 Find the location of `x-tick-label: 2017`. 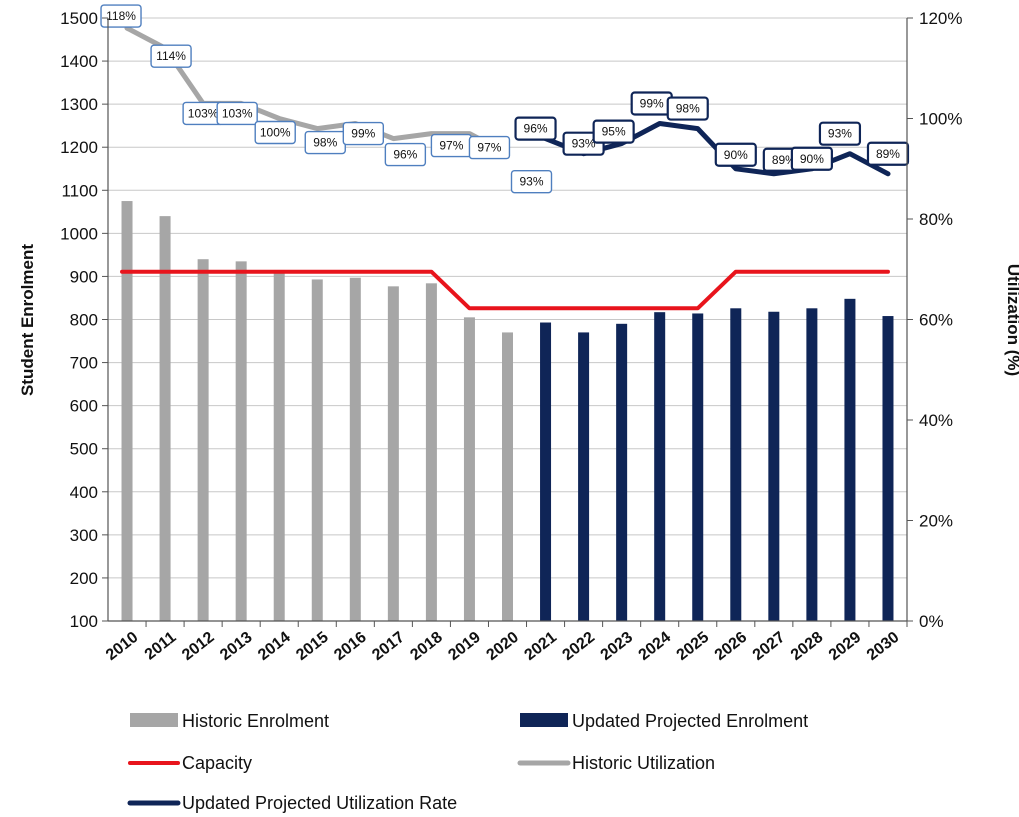

x-tick-label: 2017 is located at coordinates (388, 646).